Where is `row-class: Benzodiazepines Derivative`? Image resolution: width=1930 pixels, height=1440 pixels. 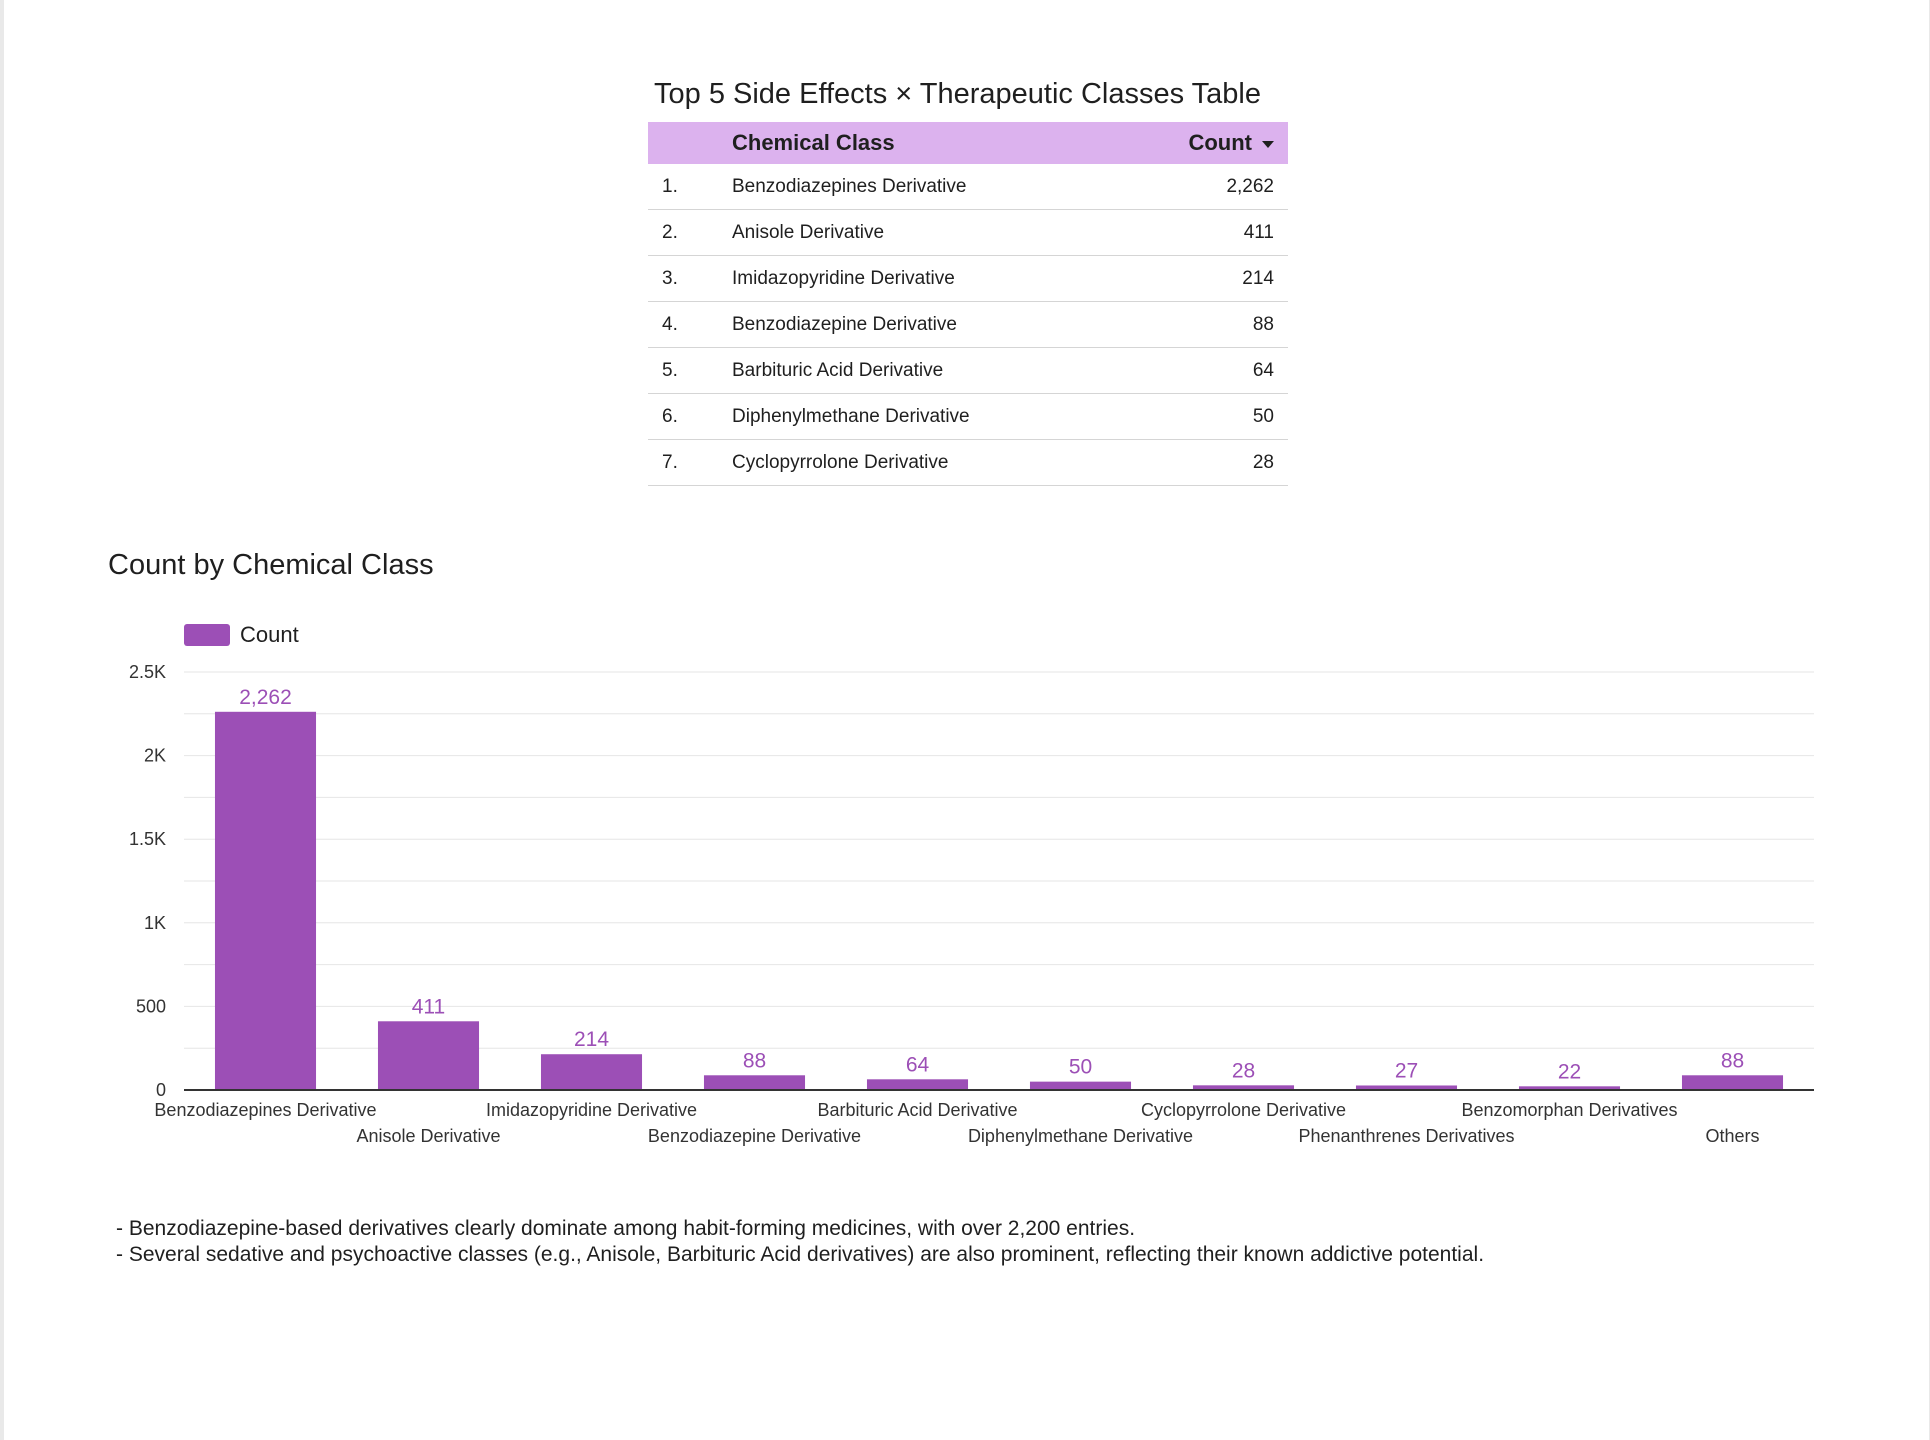
row-class: Benzodiazepines Derivative is located at coordinates (925, 187).